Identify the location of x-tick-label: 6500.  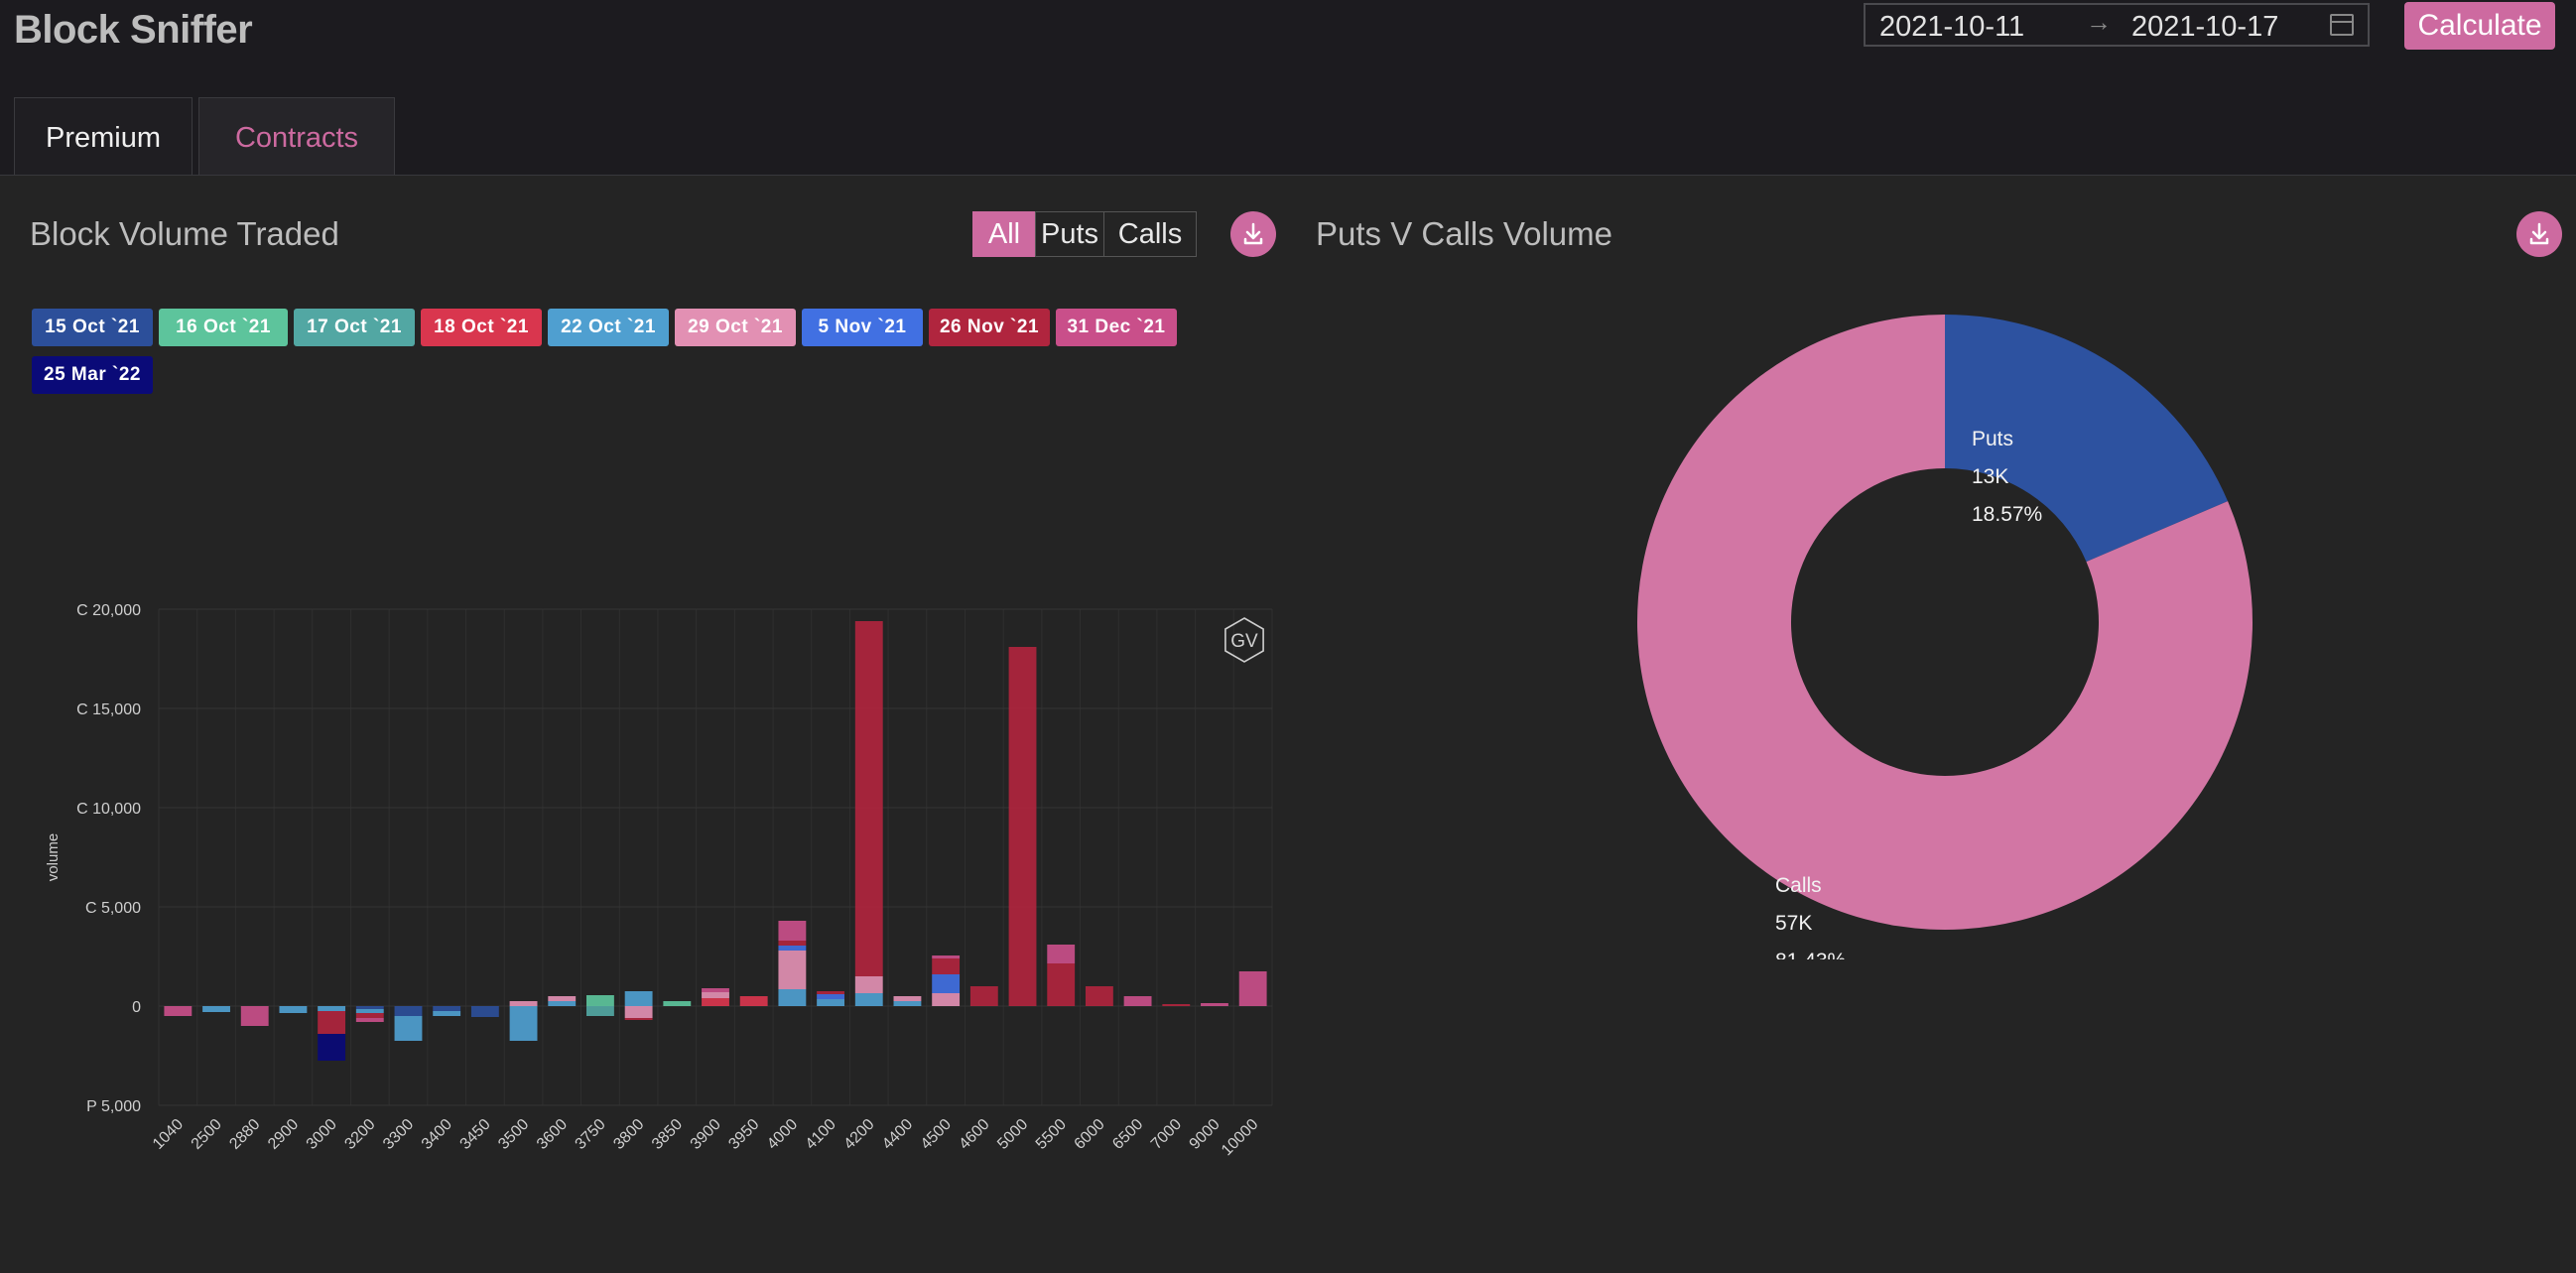
(1127, 1134).